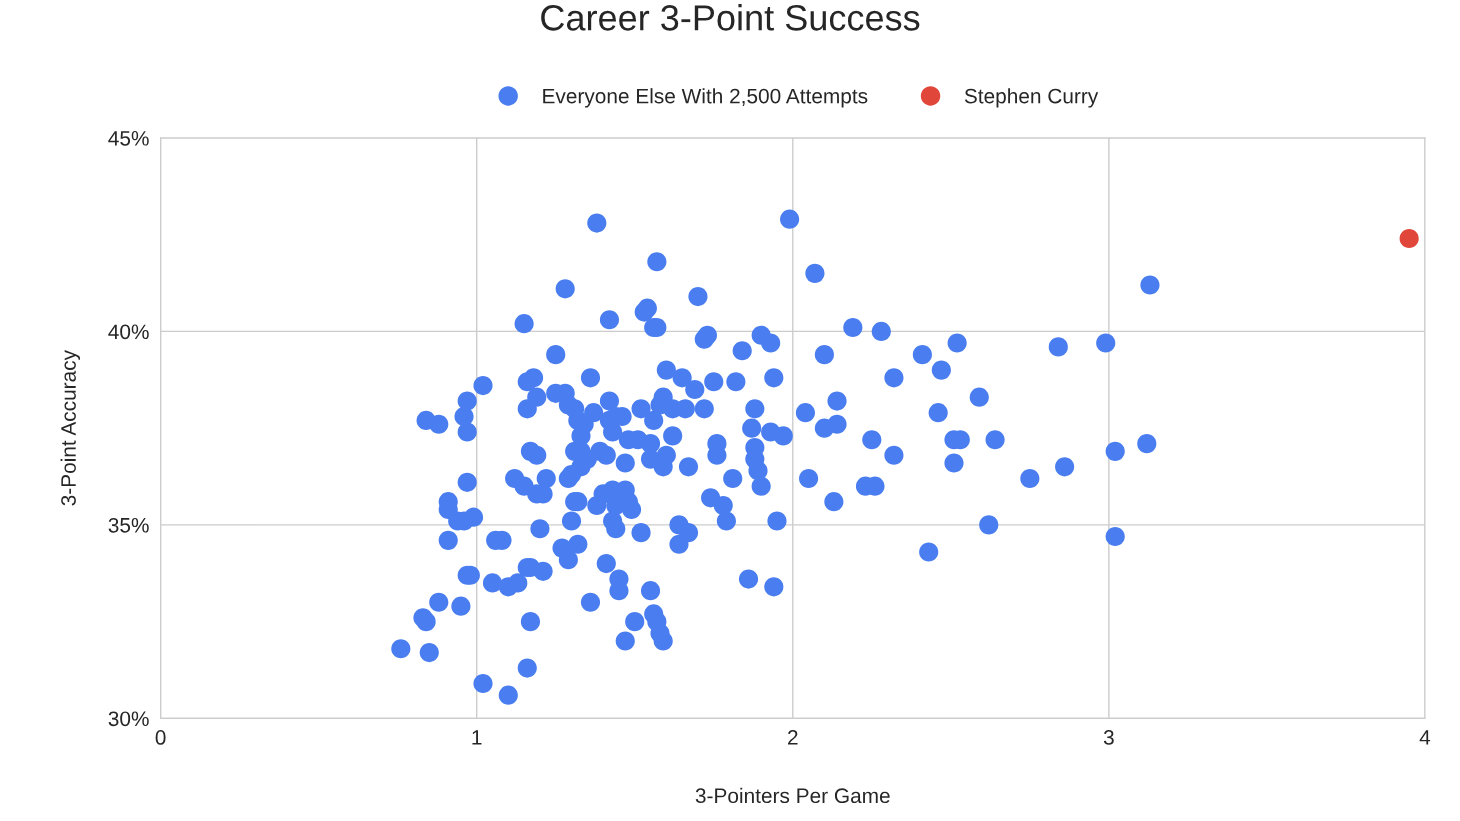  What do you see at coordinates (477, 737) in the screenshot?
I see `x-tick-label: 1` at bounding box center [477, 737].